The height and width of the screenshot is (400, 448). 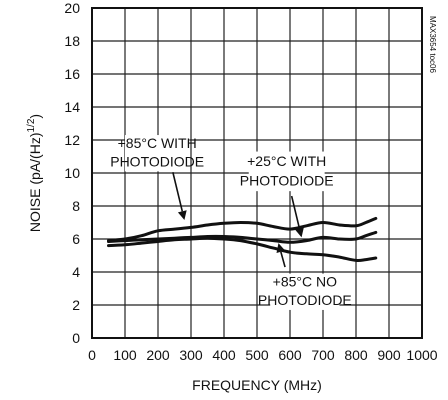 What do you see at coordinates (157, 143) in the screenshot?
I see `annotation-text: +85°C WITH` at bounding box center [157, 143].